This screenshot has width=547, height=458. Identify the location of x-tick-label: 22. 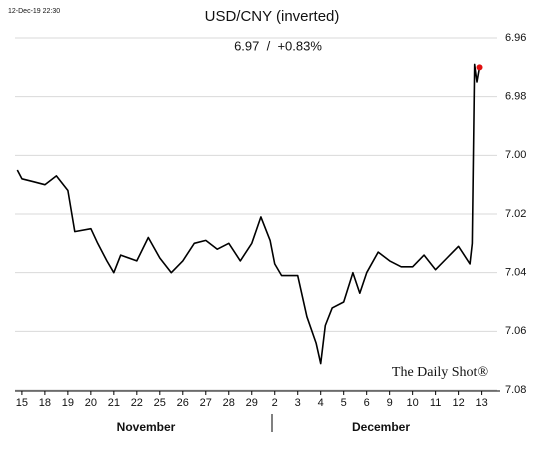
(137, 403).